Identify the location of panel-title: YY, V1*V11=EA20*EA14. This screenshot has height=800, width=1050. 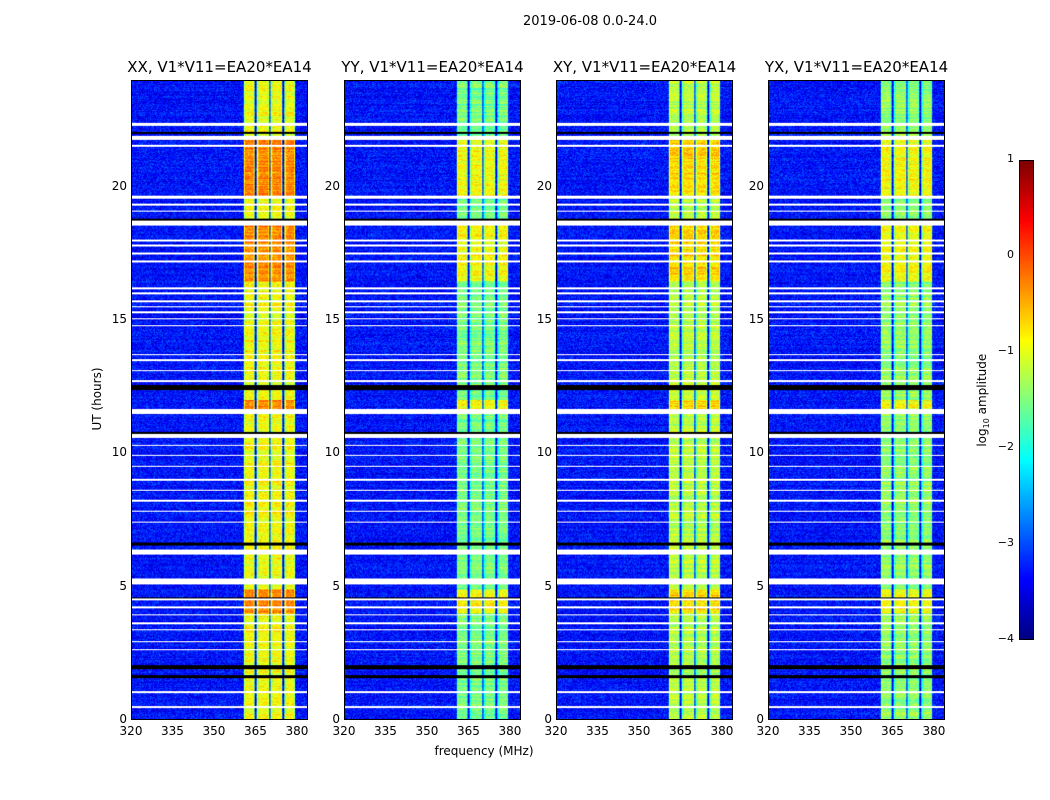
(432, 67).